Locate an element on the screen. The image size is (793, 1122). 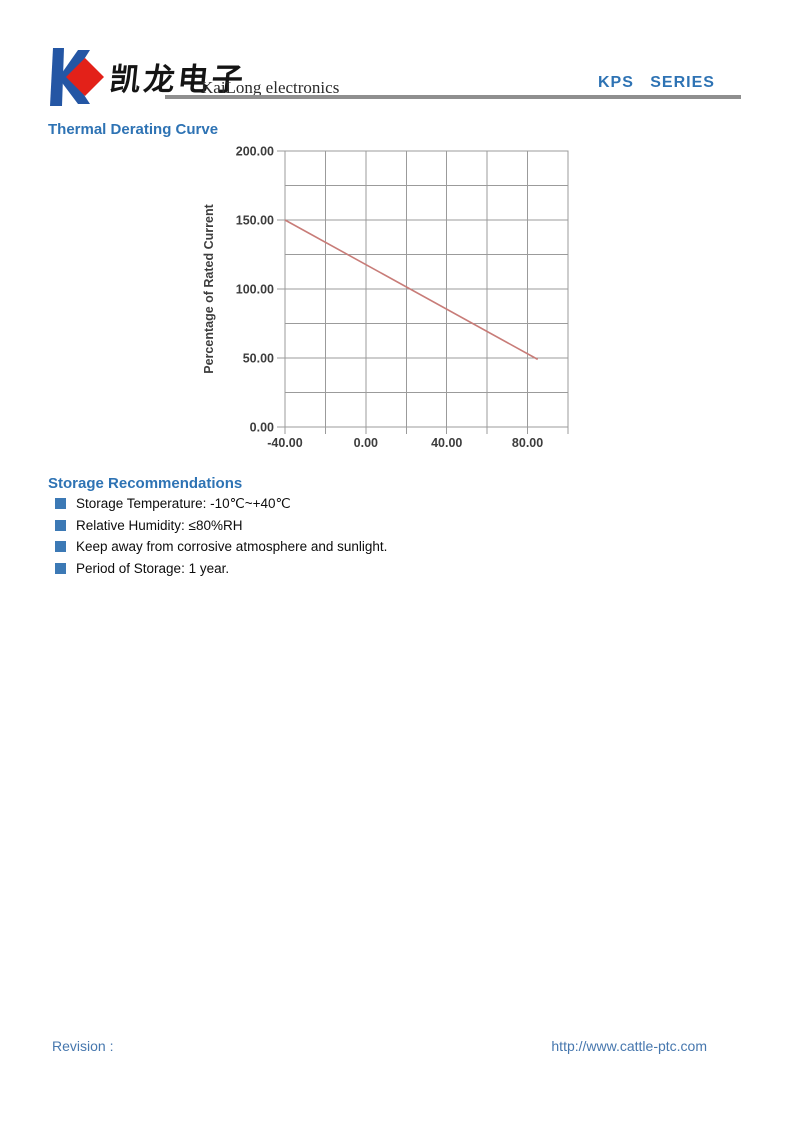
svg-text: -40.00 is located at coordinates (284, 443).